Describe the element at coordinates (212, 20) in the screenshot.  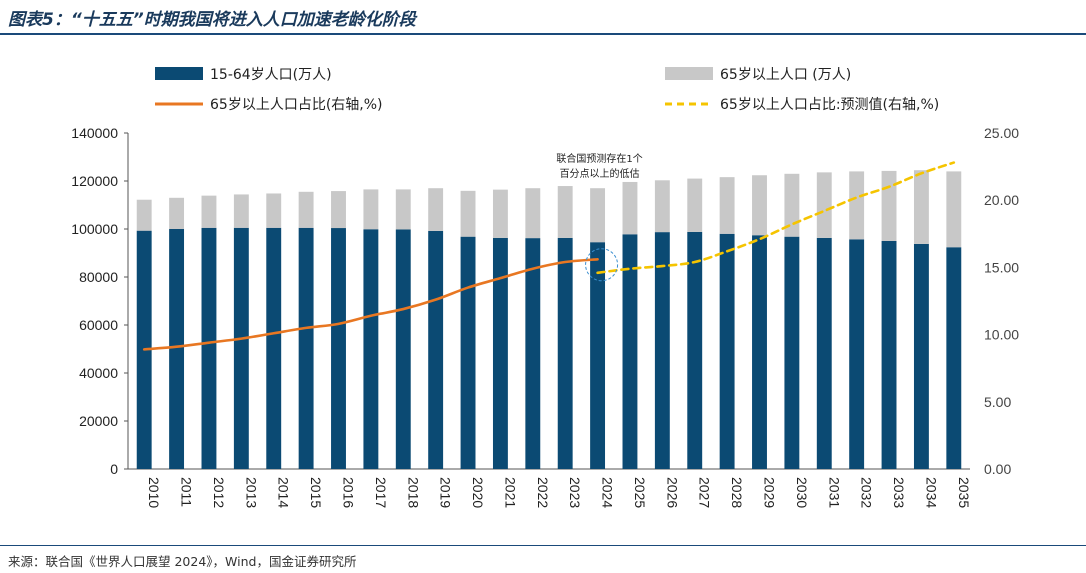
I see `chart-title: 图表5：“十五五”时期我国将进入人口加速老龄化阶段` at that location.